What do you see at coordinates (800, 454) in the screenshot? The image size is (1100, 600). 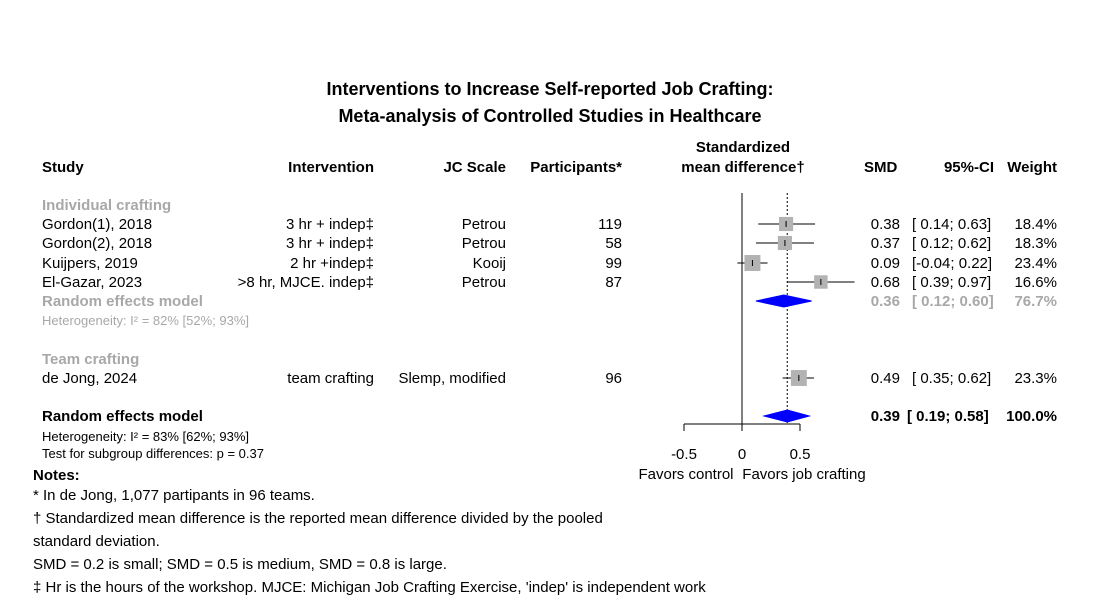 I see `x-axis-tick-label: 0.5` at bounding box center [800, 454].